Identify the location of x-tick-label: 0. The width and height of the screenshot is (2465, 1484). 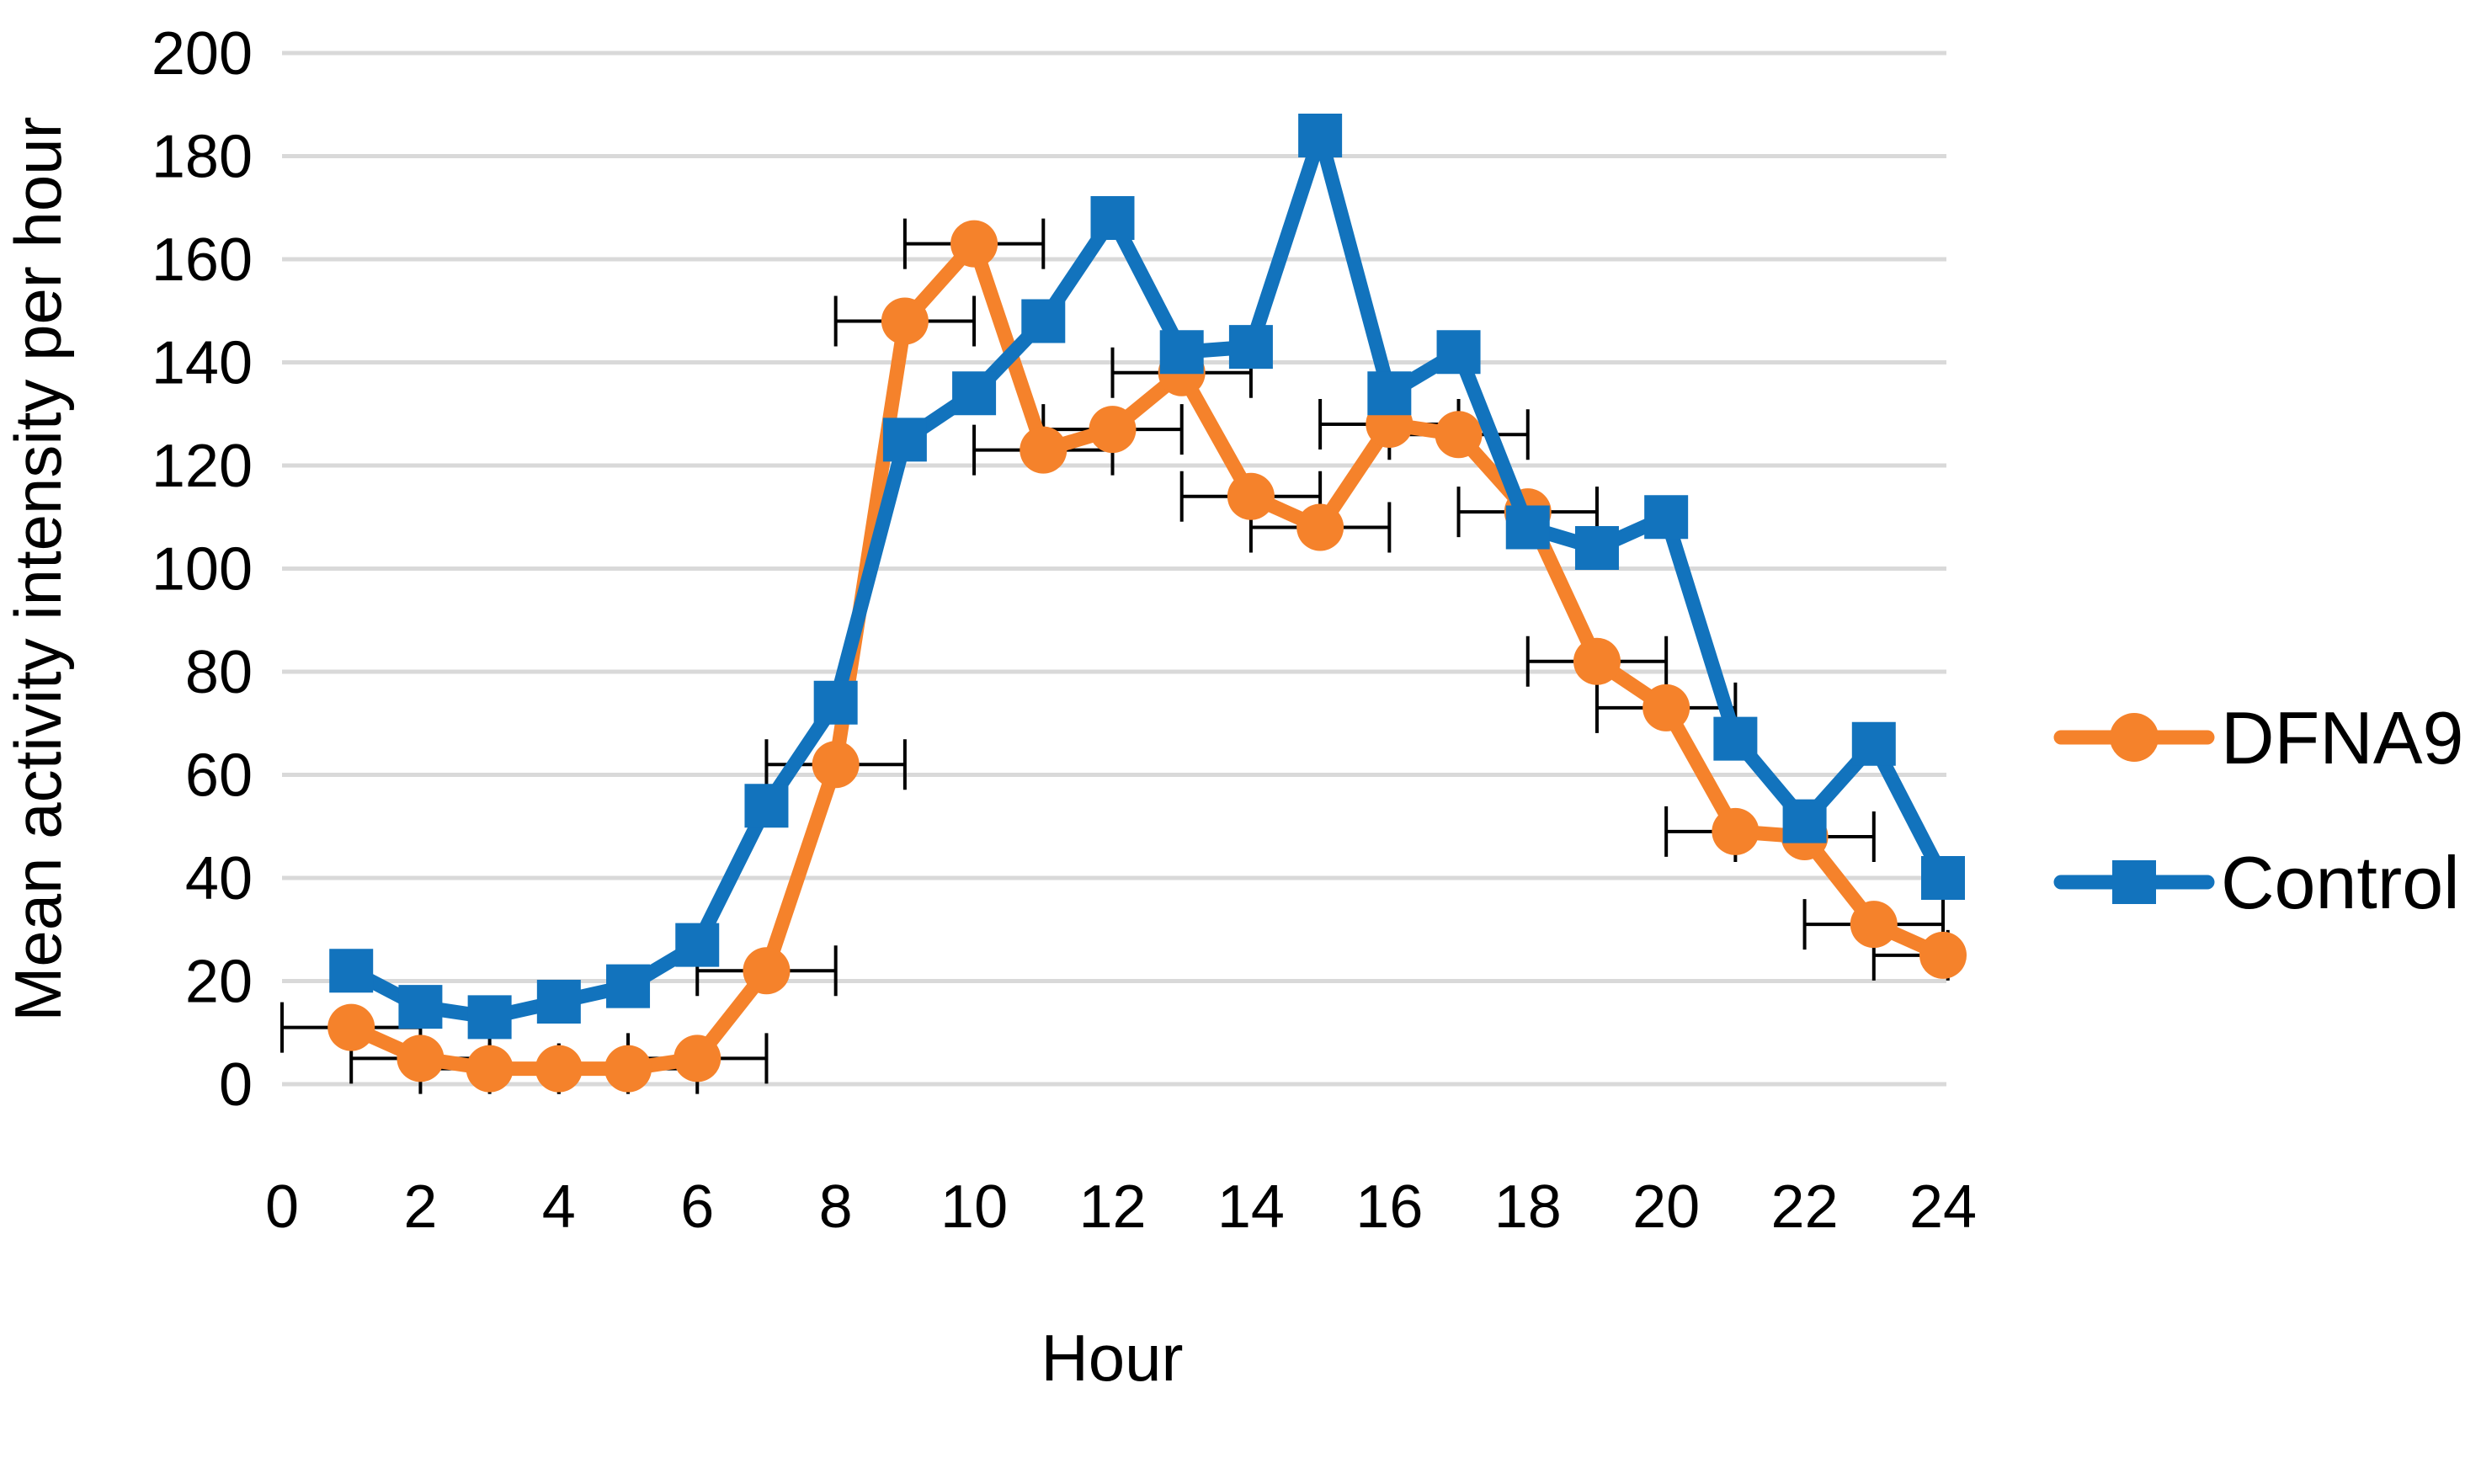
(282, 1207).